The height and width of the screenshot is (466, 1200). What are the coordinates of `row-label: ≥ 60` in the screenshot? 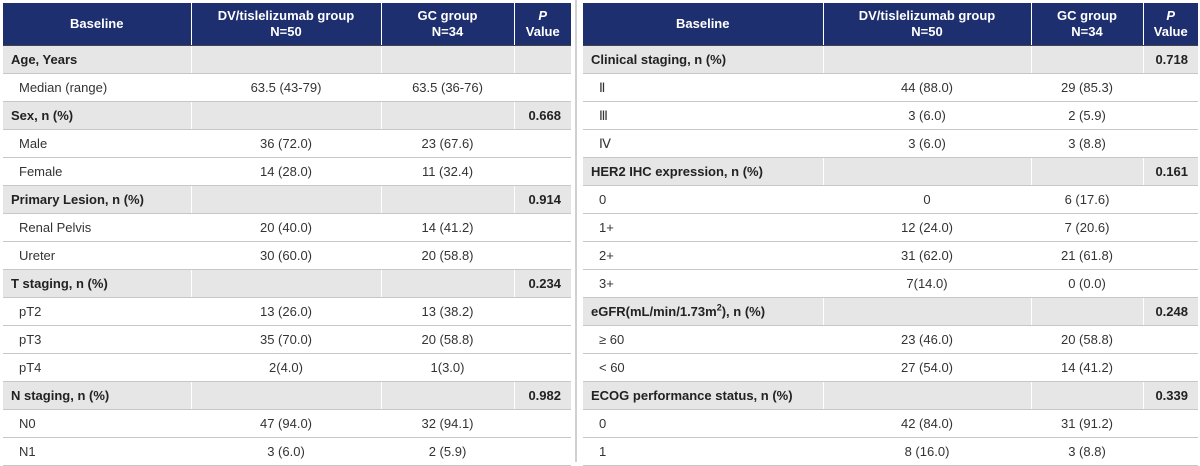 It's located at (703, 339).